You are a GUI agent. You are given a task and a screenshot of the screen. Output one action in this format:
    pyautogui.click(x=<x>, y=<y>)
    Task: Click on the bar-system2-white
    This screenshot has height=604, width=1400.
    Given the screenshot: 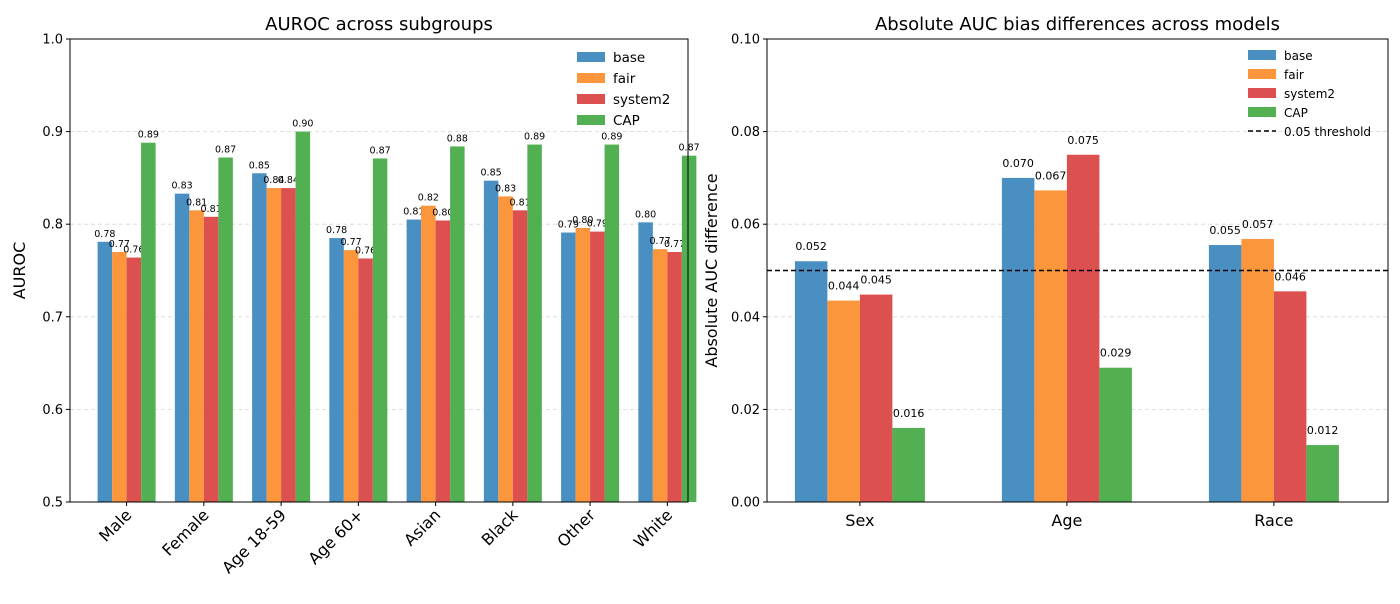 What is the action you would take?
    pyautogui.click(x=674, y=376)
    